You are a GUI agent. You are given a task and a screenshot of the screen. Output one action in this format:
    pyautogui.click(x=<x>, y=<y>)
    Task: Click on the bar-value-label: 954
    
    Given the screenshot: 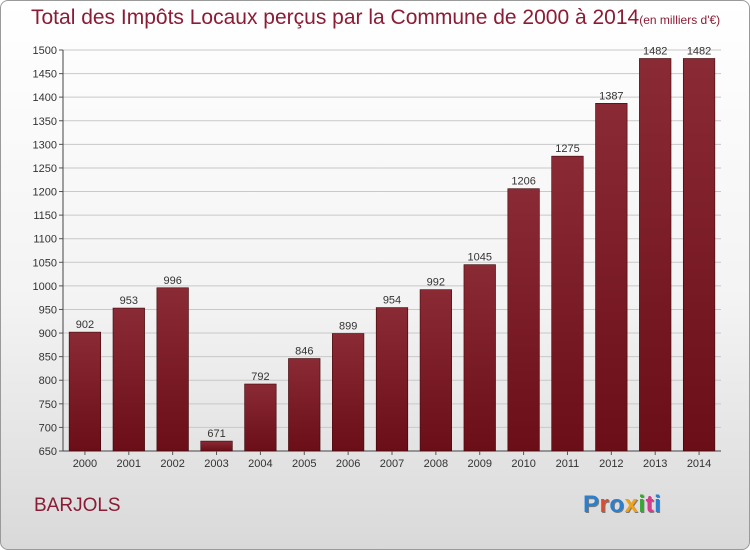 What is the action you would take?
    pyautogui.click(x=392, y=301)
    